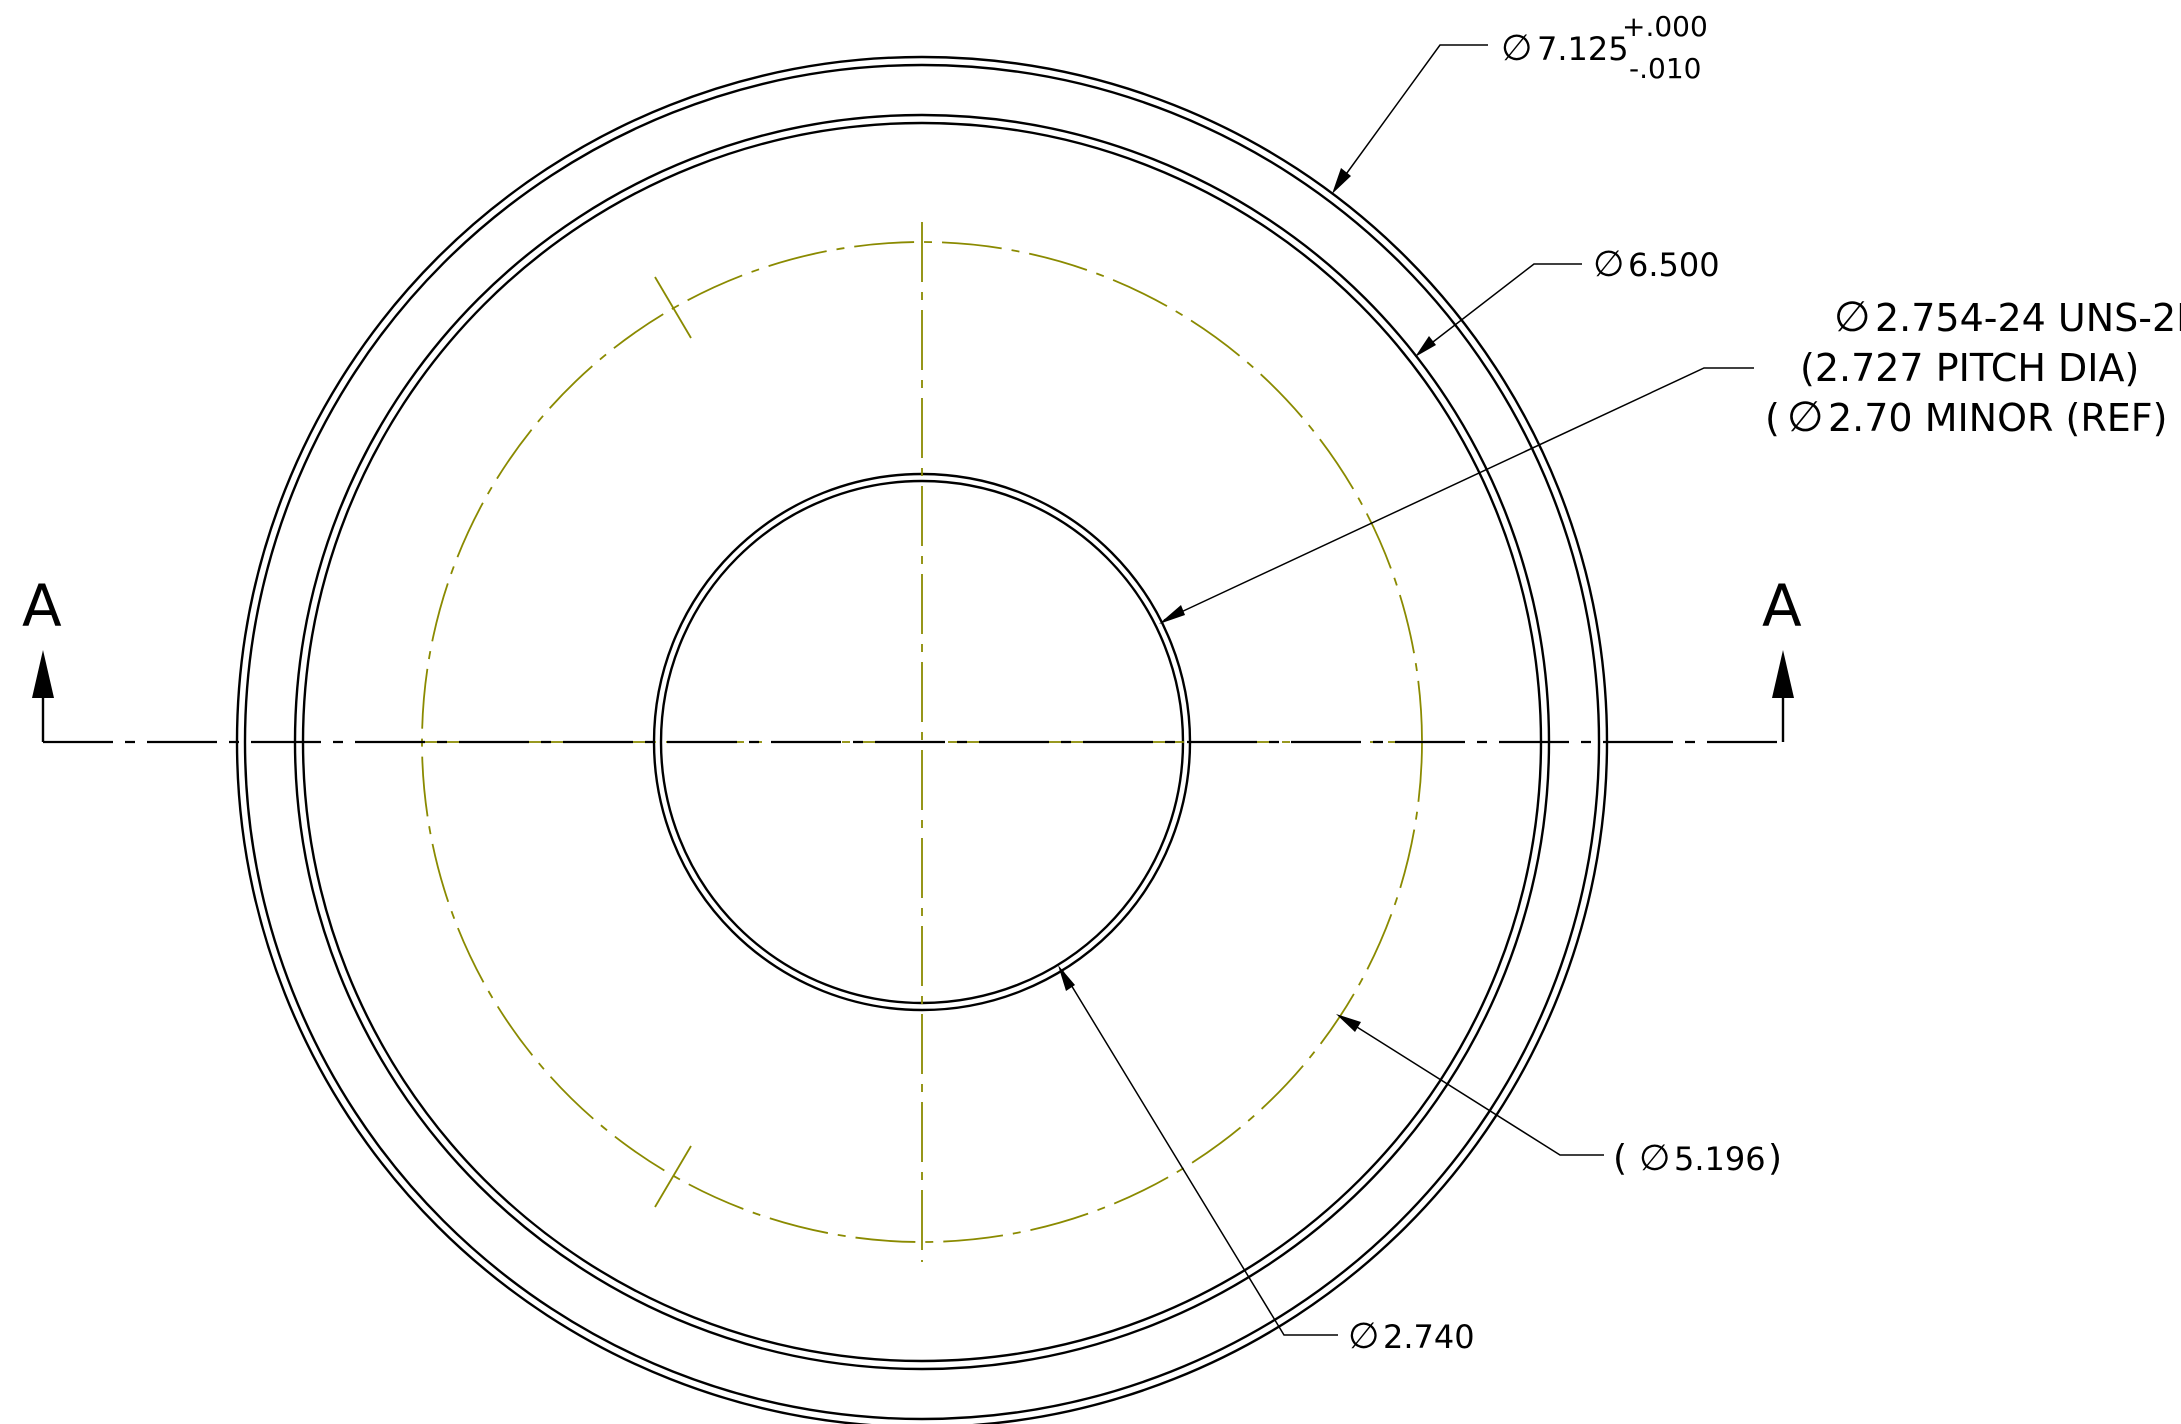 Image resolution: width=2181 pixels, height=1424 pixels. Describe the element at coordinates (1199, 1152) in the screenshot. I see `bore-dia-leader` at that location.